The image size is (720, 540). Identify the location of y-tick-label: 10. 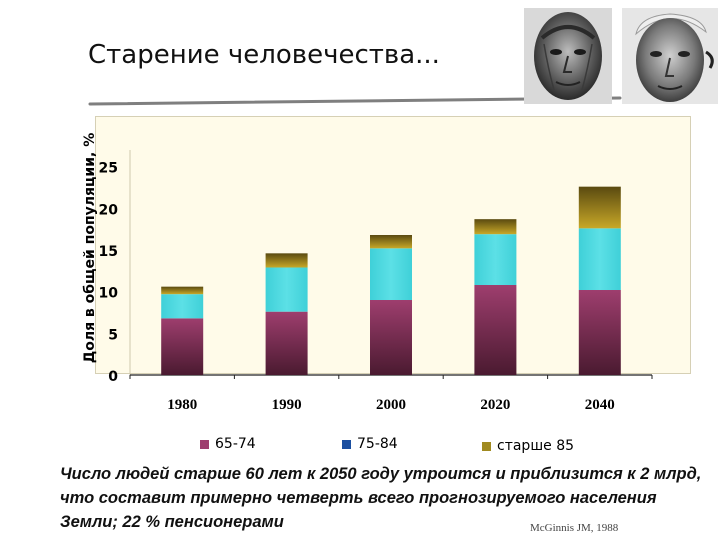
(109, 294).